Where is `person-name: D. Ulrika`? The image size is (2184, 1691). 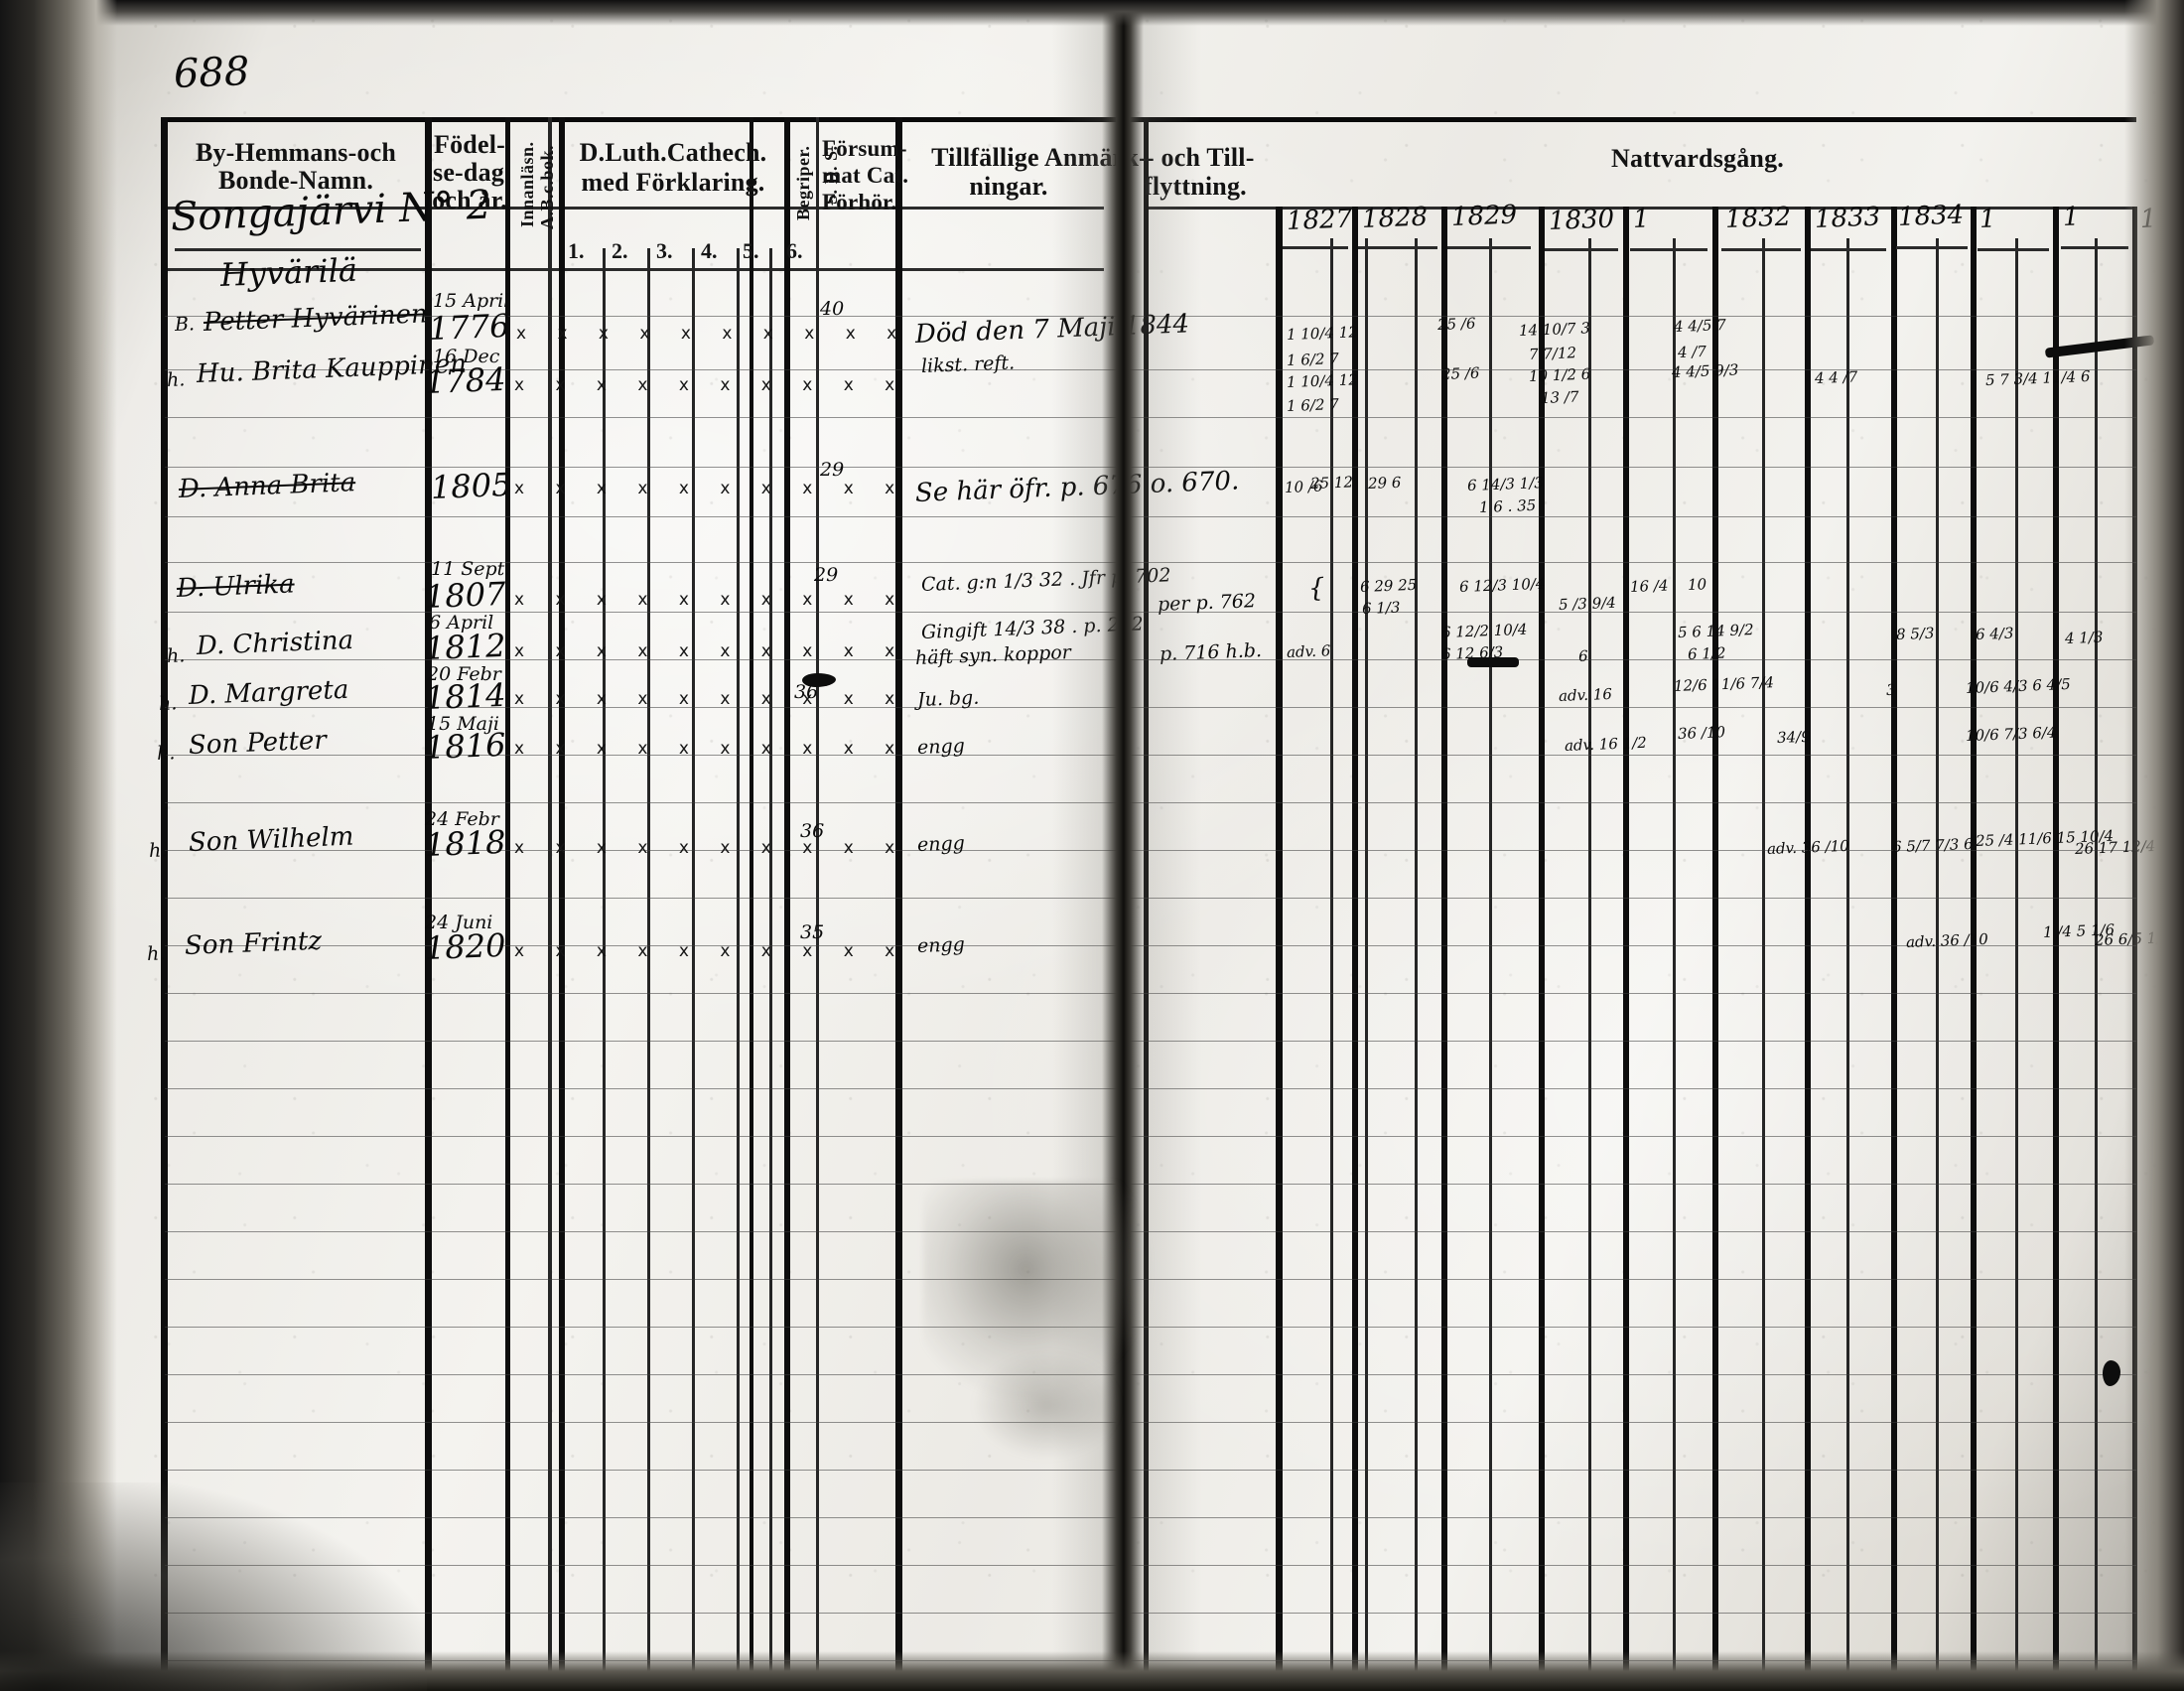 person-name: D. Ulrika is located at coordinates (236, 586).